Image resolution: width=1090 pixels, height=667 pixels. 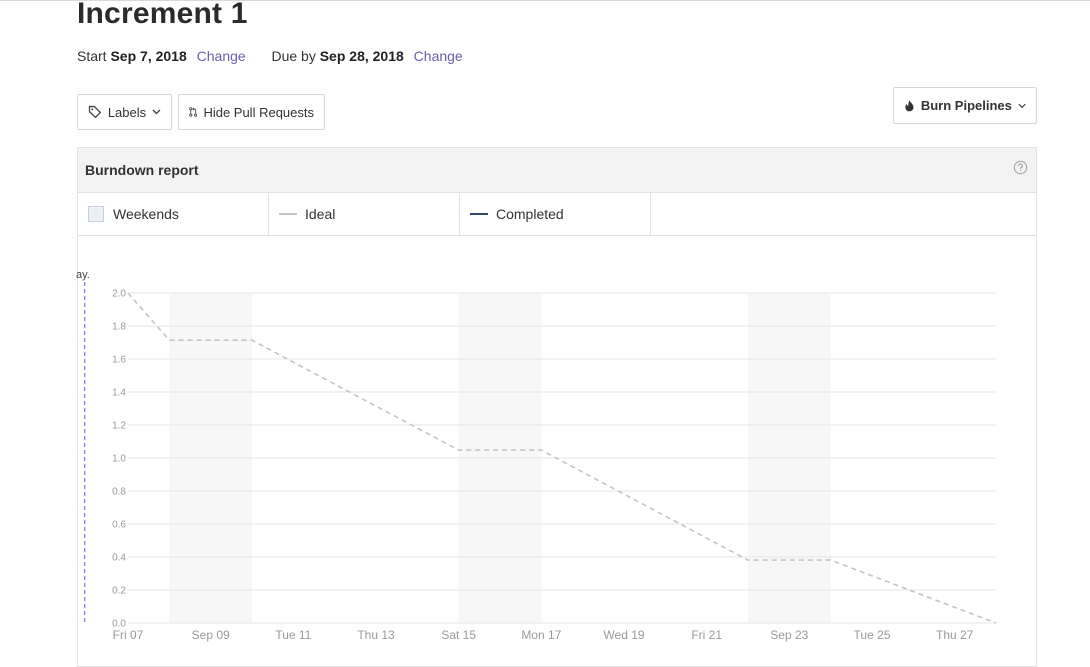 I want to click on x-tick-label: Thu 13, so click(x=376, y=635).